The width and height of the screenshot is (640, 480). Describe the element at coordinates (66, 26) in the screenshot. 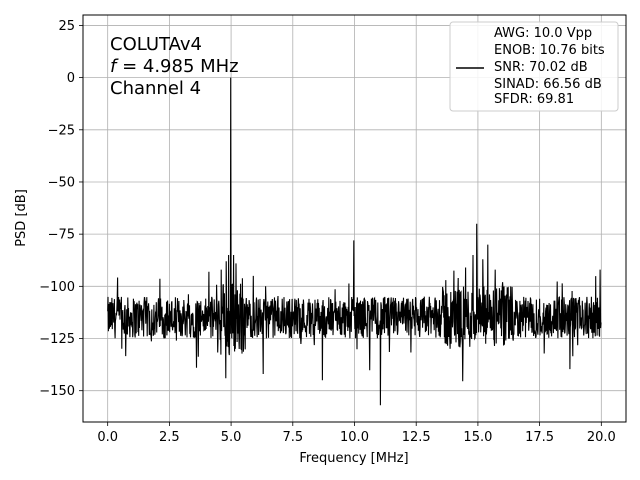

I see `y-tick-label: 25` at that location.